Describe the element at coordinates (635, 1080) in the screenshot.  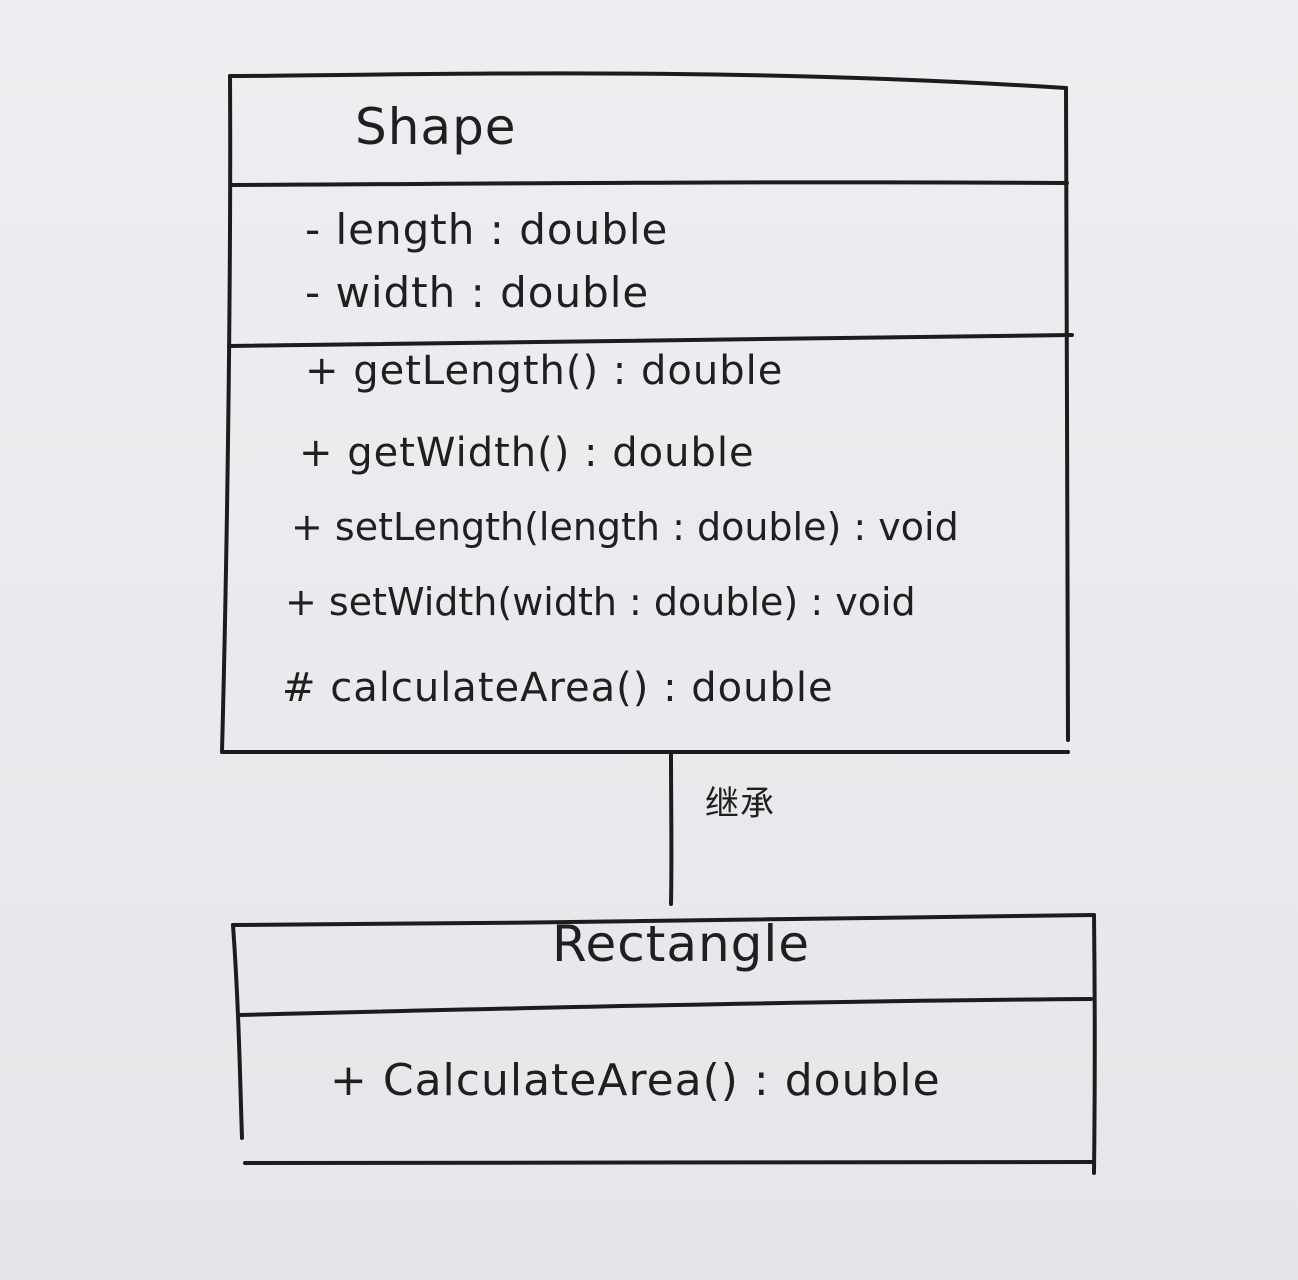
I see `rectangle-method-calculatearea: + CalculateArea() : double` at that location.